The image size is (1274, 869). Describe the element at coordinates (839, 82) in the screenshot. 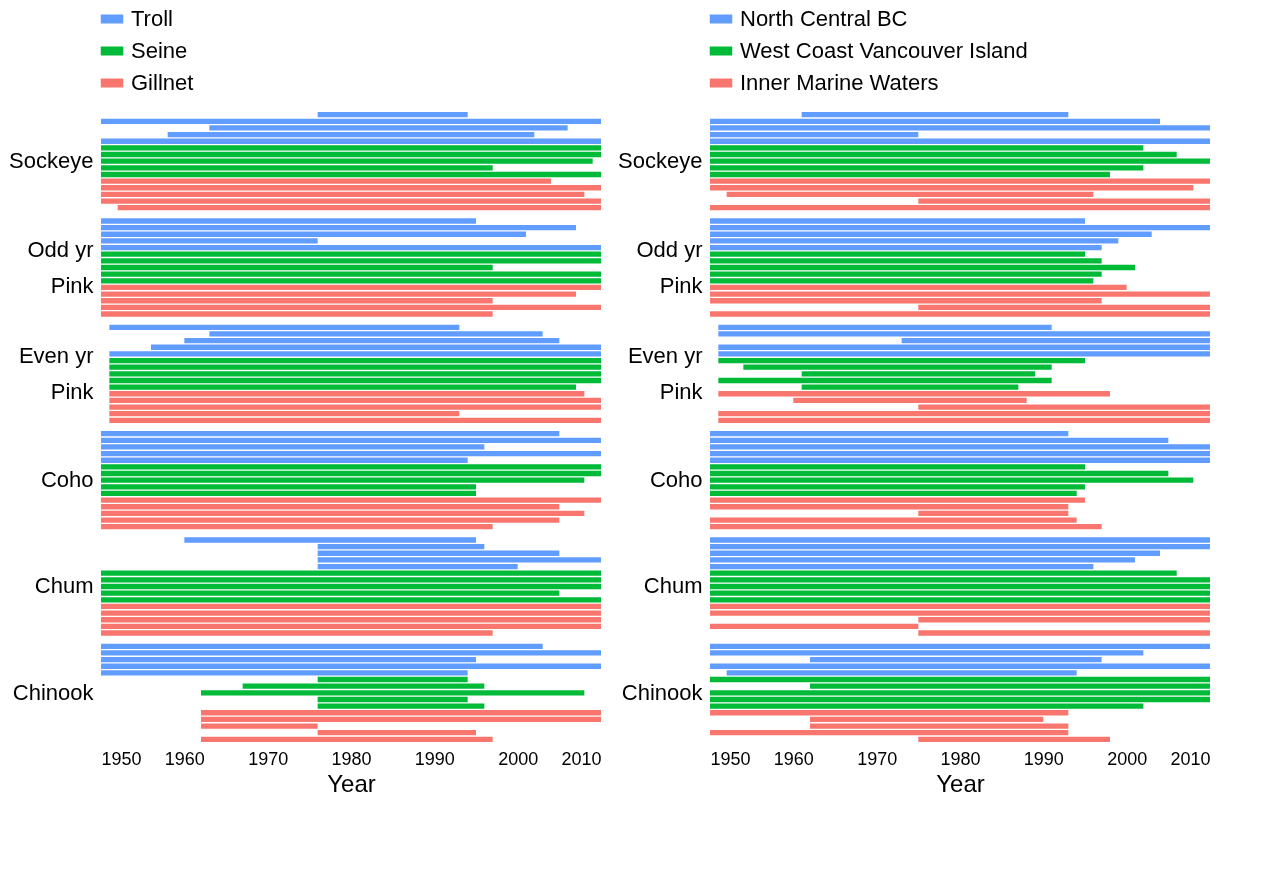

I see `legend-label: Inner Marine Waters` at that location.